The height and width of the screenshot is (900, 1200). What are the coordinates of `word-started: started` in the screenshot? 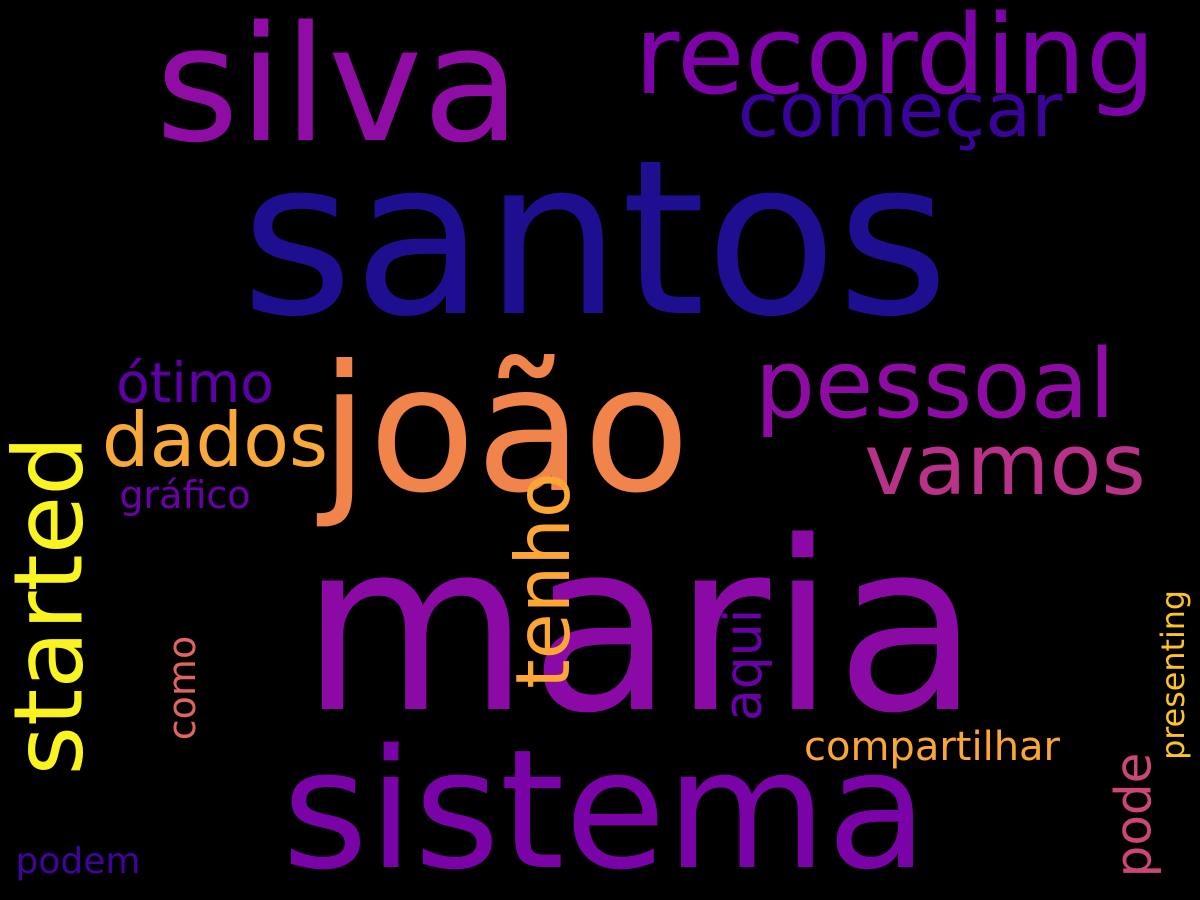 It's located at (52, 605).